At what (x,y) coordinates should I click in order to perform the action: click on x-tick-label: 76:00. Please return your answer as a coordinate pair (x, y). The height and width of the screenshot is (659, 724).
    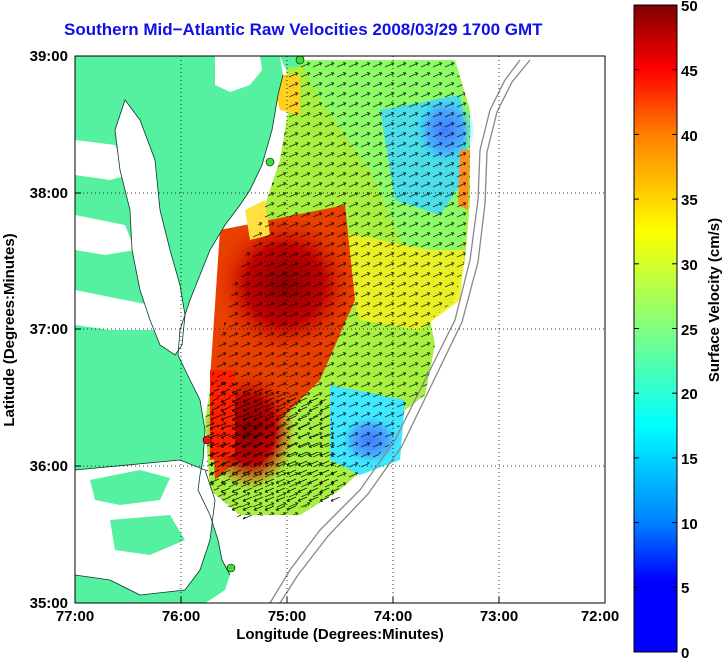
    Looking at the image, I should click on (181, 616).